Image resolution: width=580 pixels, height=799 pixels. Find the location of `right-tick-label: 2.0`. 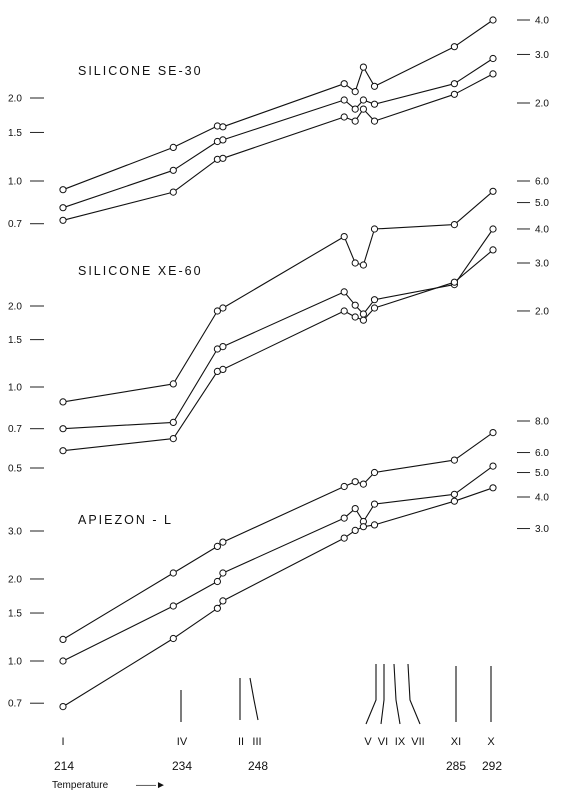

right-tick-label: 2.0 is located at coordinates (542, 104).